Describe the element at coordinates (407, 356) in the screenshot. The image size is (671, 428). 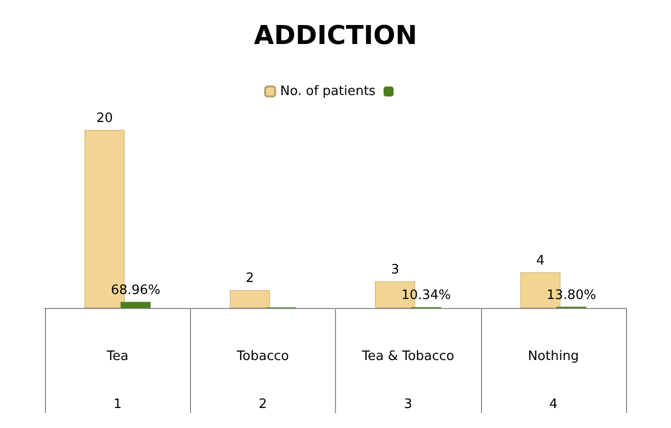
I see `x-tick-label: Tea & Tobacco` at that location.